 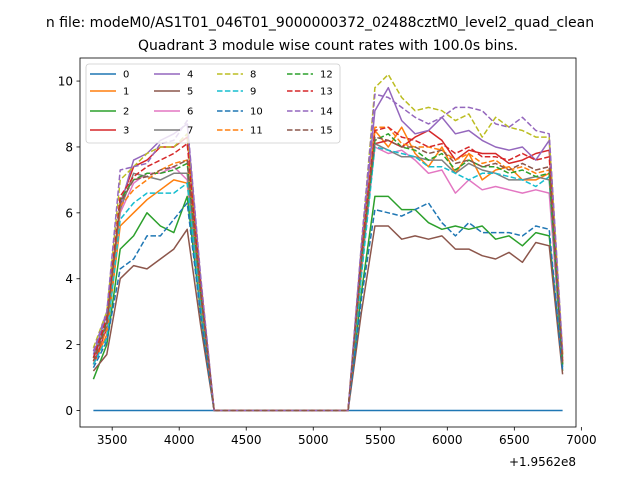 What do you see at coordinates (126, 75) in the screenshot?
I see `legend-label-0: 0` at bounding box center [126, 75].